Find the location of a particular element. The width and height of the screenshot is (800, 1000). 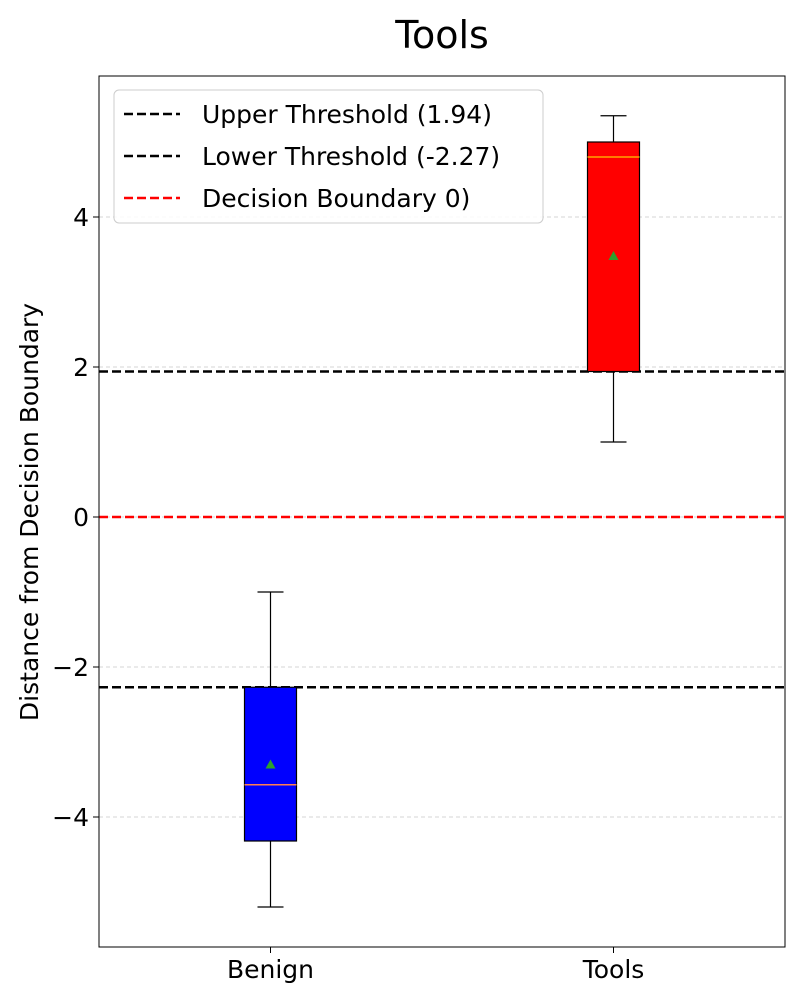

box-benign is located at coordinates (270, 749).